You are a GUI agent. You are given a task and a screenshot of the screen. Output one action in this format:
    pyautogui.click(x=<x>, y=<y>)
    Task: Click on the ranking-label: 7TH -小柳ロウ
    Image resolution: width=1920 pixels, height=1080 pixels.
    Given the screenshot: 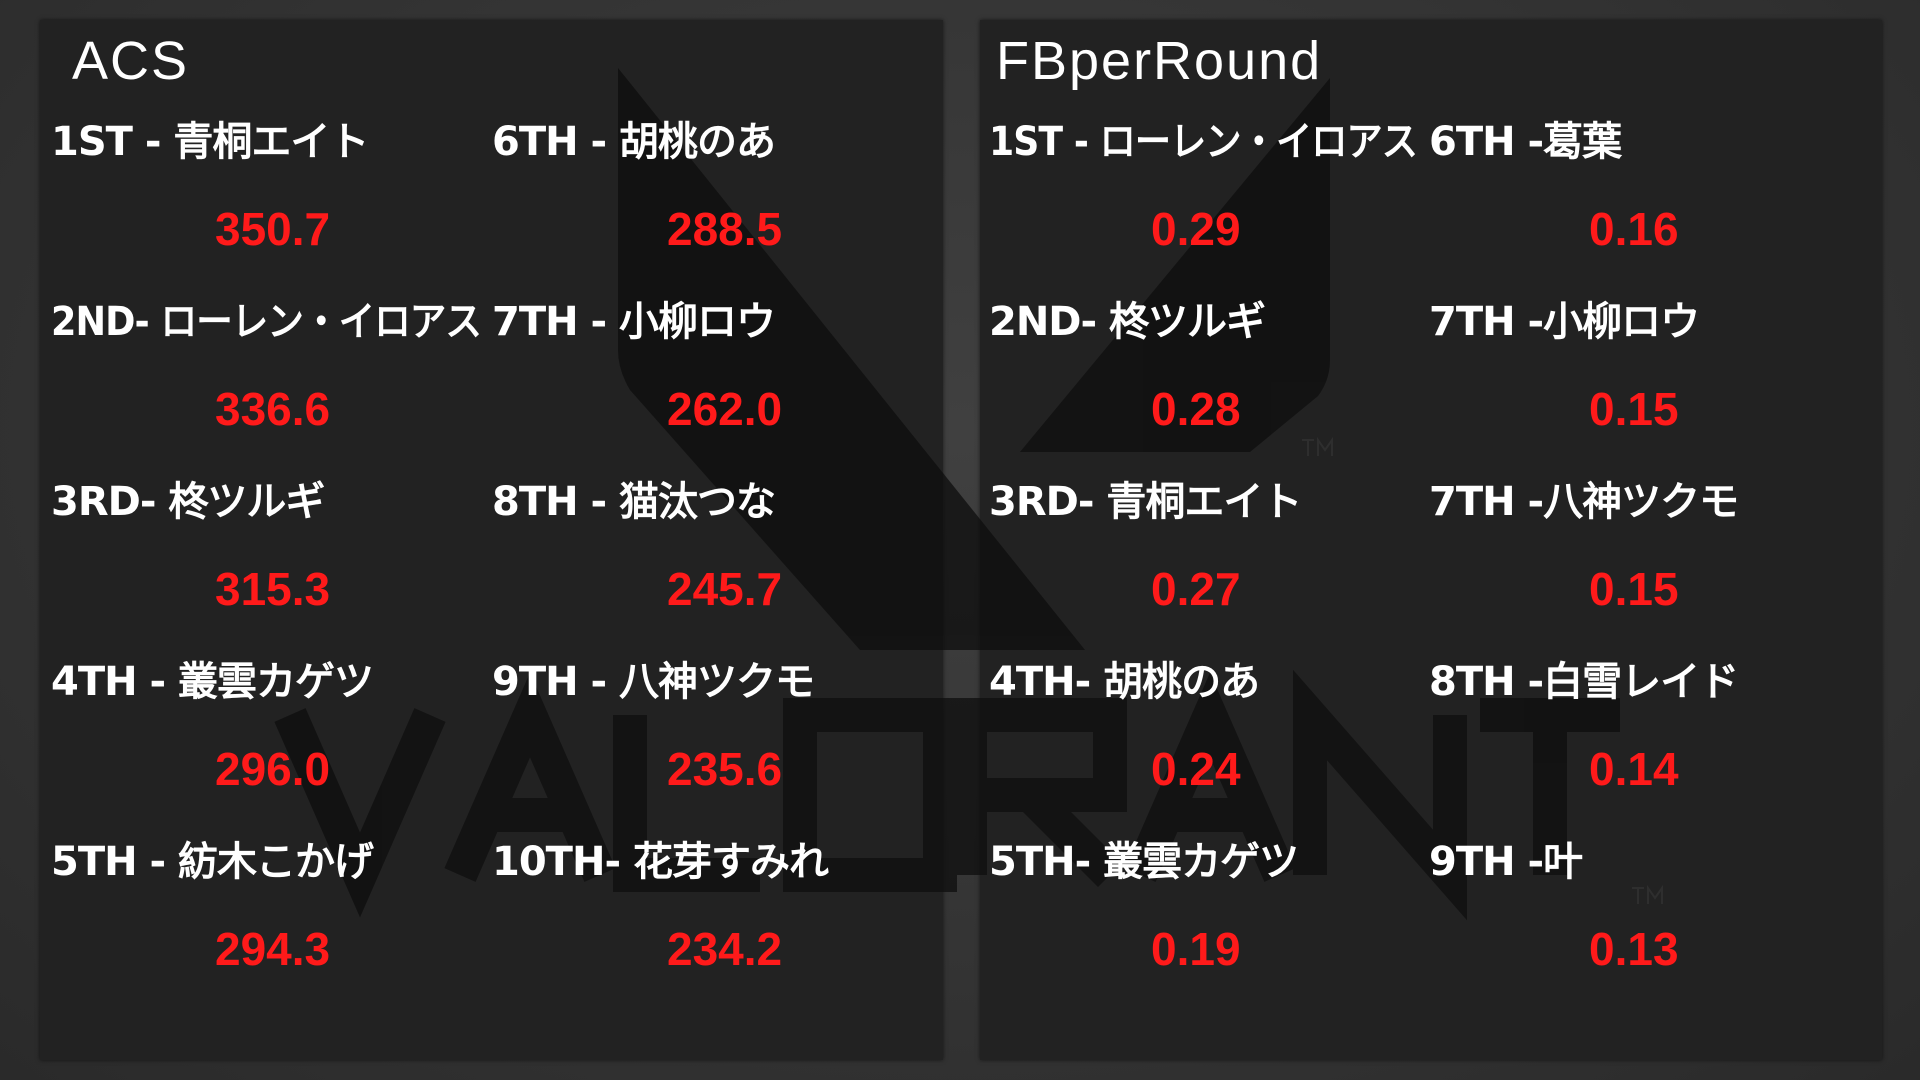 What is the action you would take?
    pyautogui.click(x=1564, y=322)
    